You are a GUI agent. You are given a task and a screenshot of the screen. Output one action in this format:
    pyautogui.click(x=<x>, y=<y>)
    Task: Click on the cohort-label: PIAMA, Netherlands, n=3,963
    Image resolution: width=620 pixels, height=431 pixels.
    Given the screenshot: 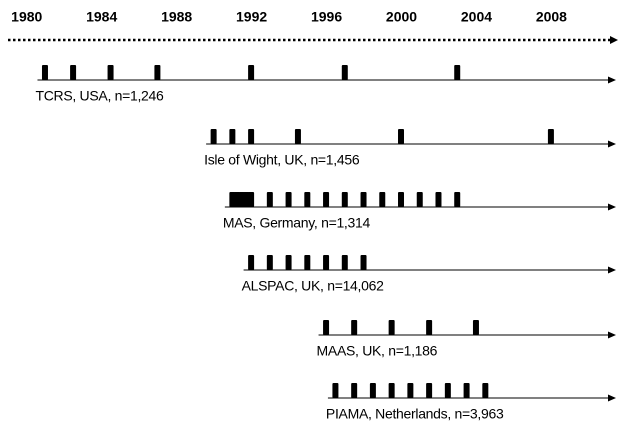 What is the action you would take?
    pyautogui.click(x=415, y=414)
    